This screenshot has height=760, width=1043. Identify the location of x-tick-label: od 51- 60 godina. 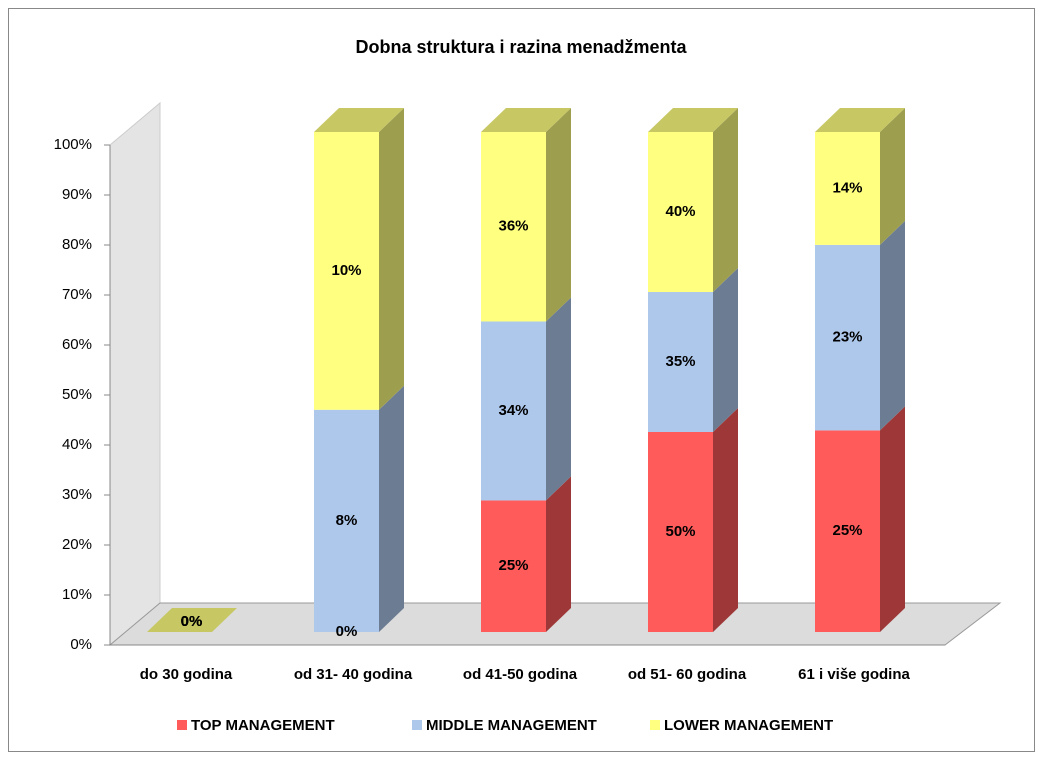
(687, 674).